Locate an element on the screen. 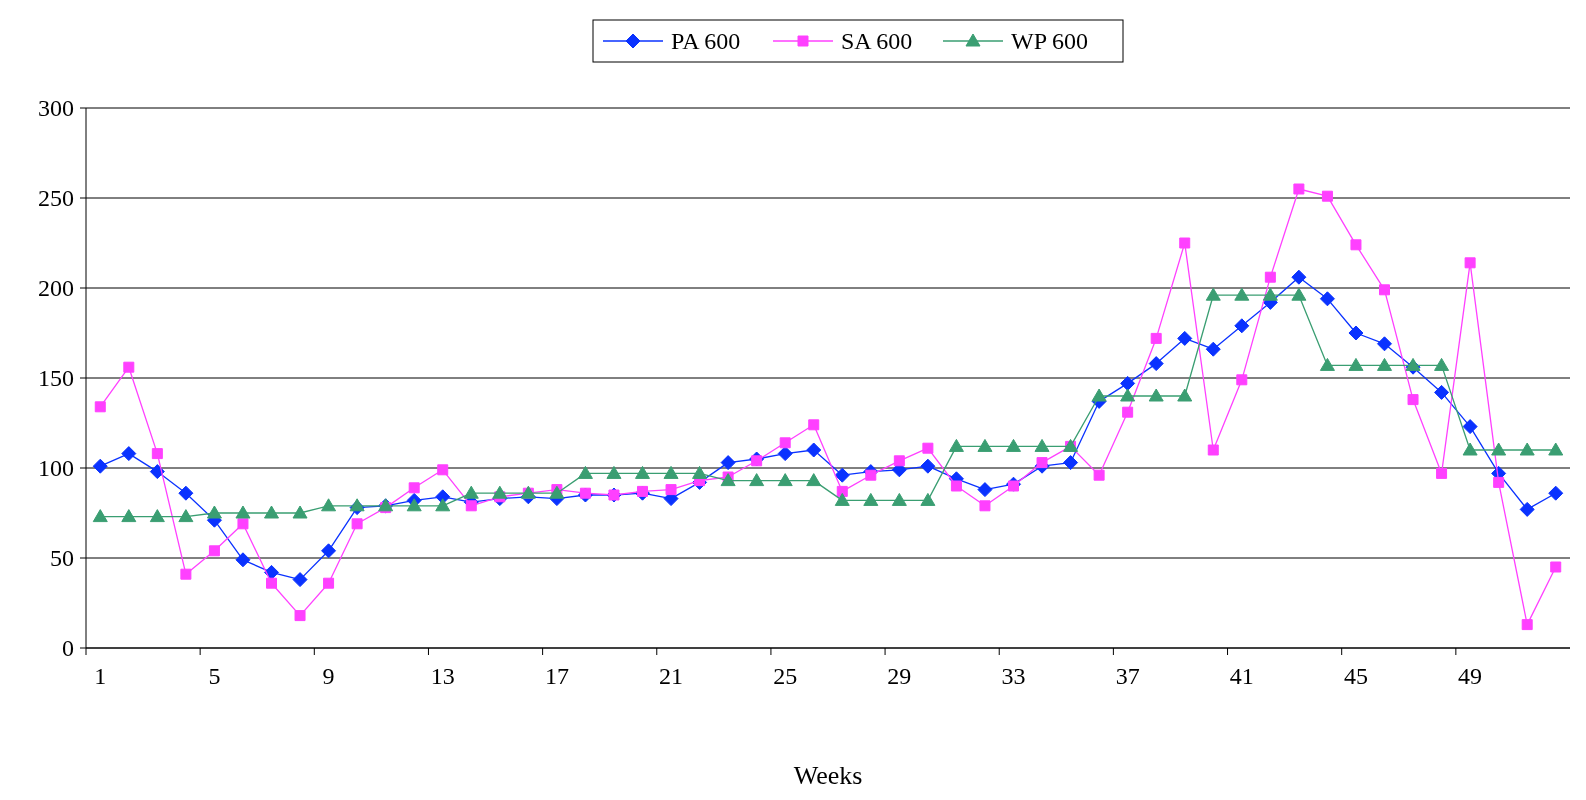 The width and height of the screenshot is (1586, 800). y-tick-label: 0 is located at coordinates (68, 648).